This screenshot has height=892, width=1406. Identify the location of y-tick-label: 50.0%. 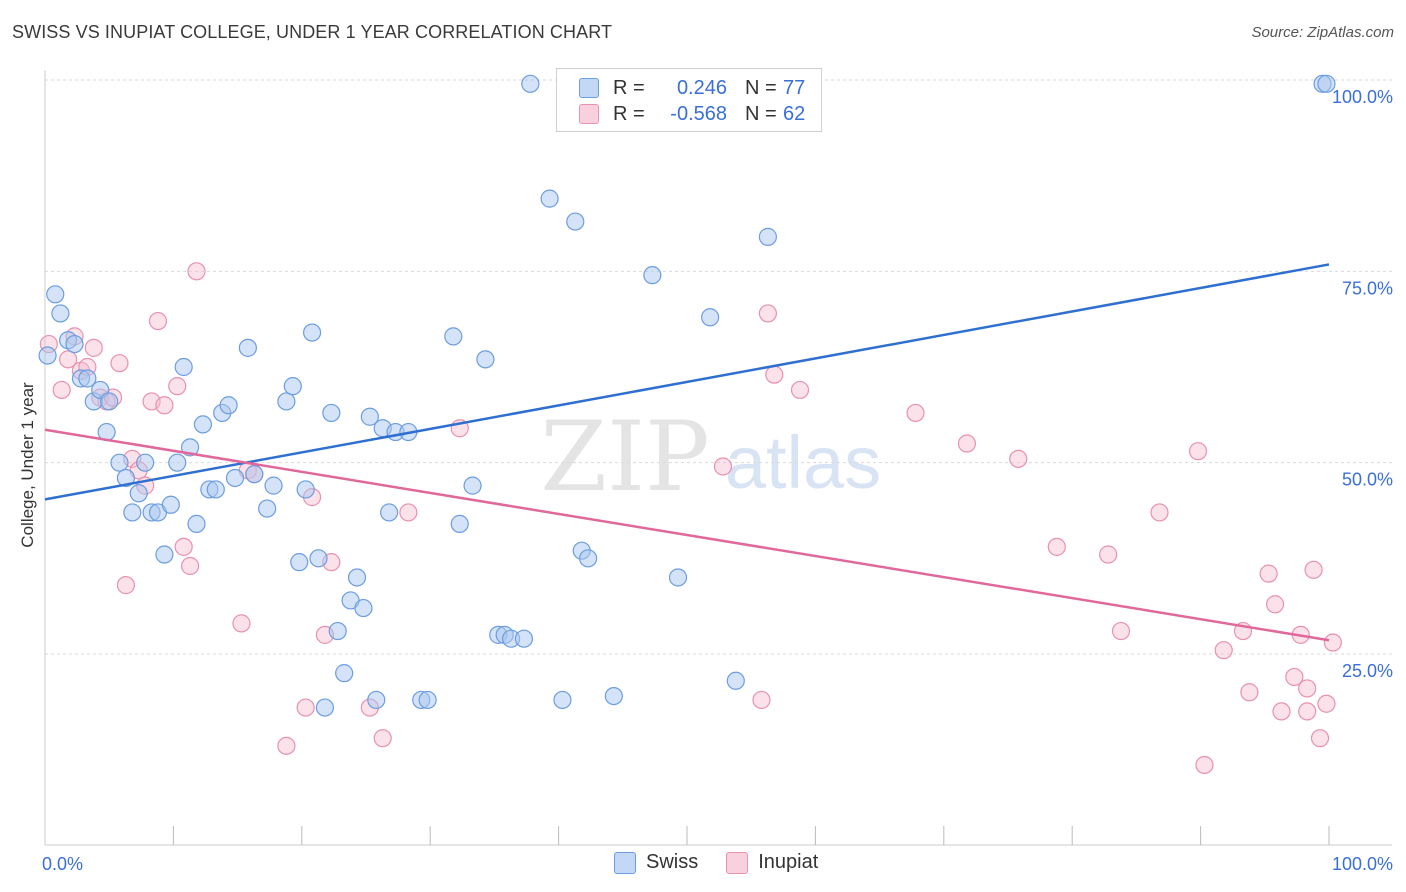
(1367, 480).